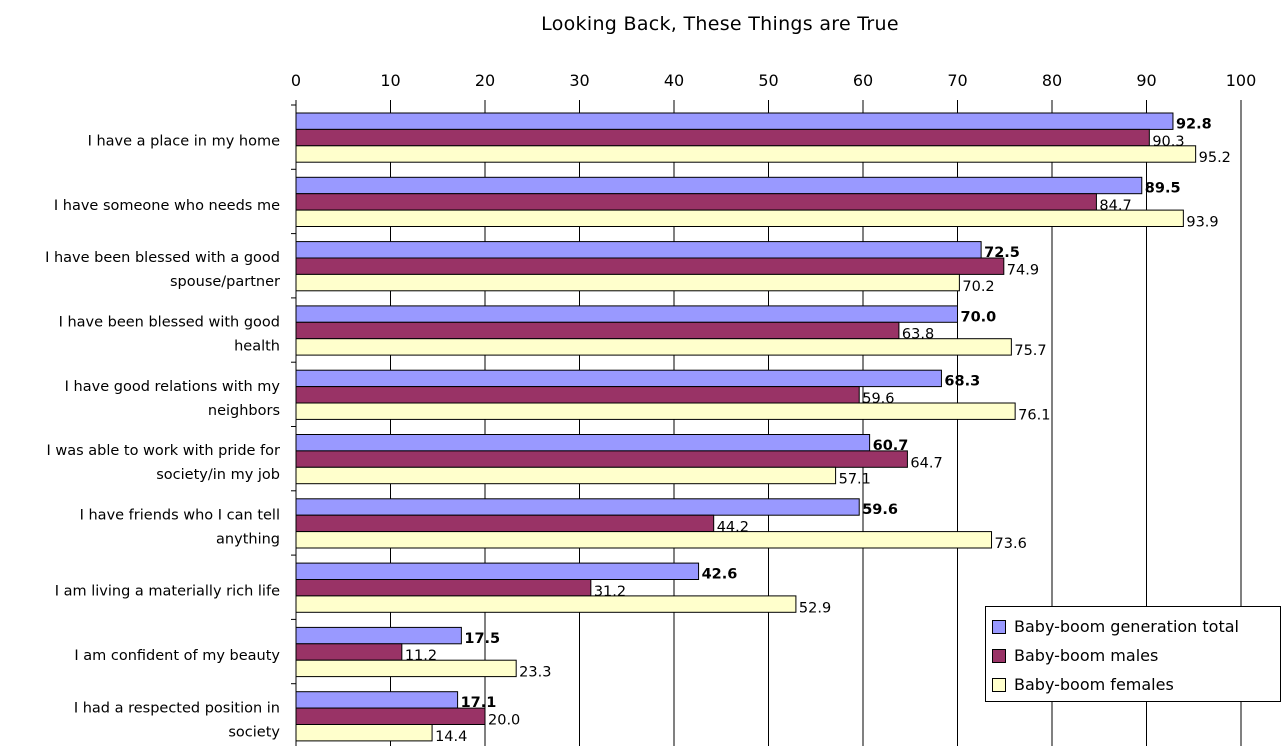 This screenshot has width=1288, height=746. Describe the element at coordinates (979, 317) in the screenshot. I see `data-label: 70.0` at that location.